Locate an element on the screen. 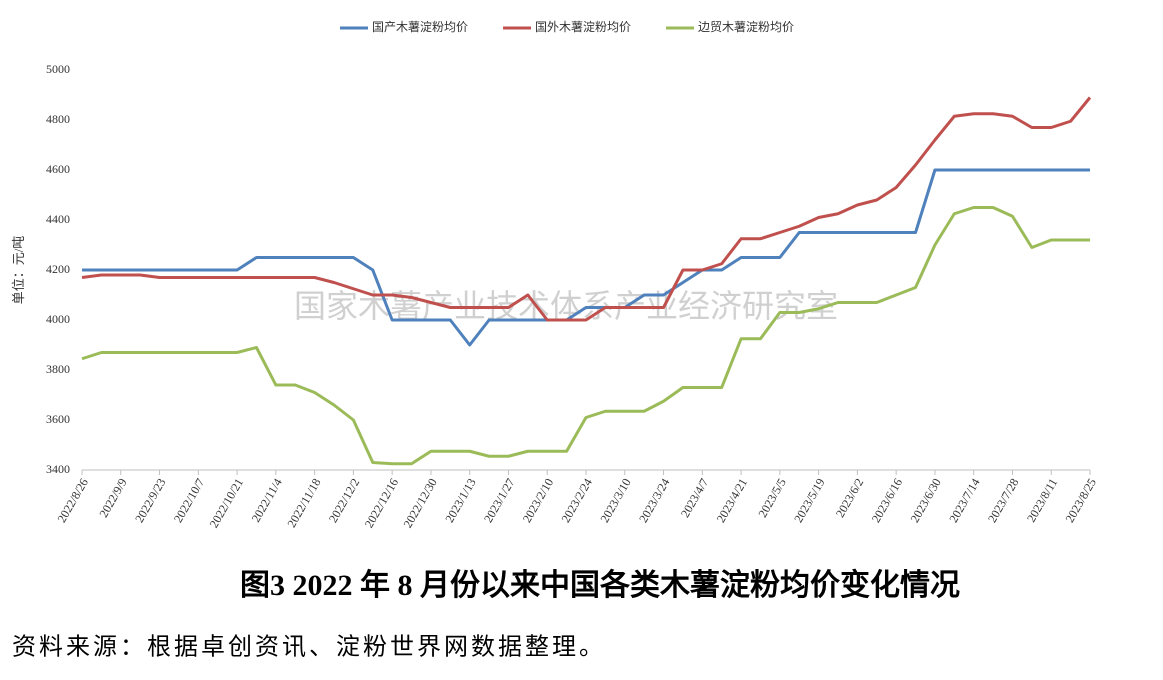 This screenshot has width=1163, height=680. y-tick-label: 3800 is located at coordinates (58, 369).